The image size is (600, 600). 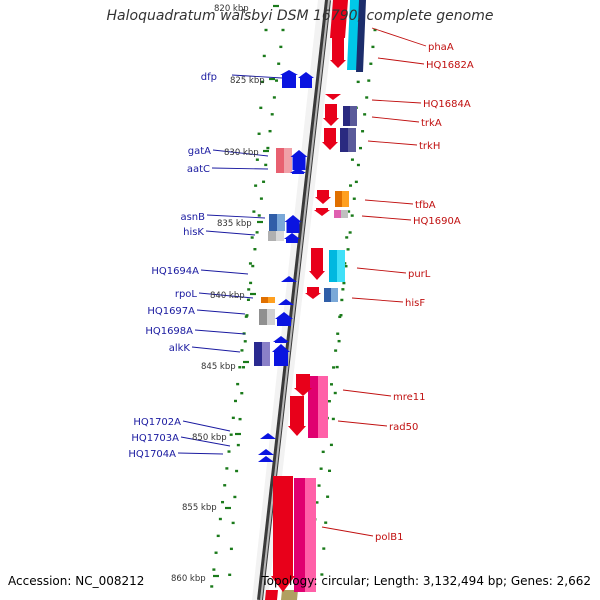 I want to click on gene-label-left: HQ1697A, so click(x=171, y=311).